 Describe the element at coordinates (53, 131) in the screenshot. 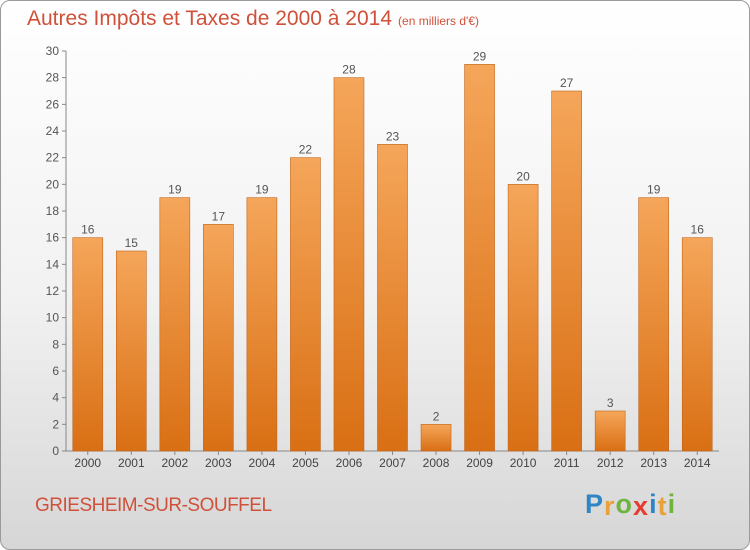

I see `y-tick-label: 24` at that location.